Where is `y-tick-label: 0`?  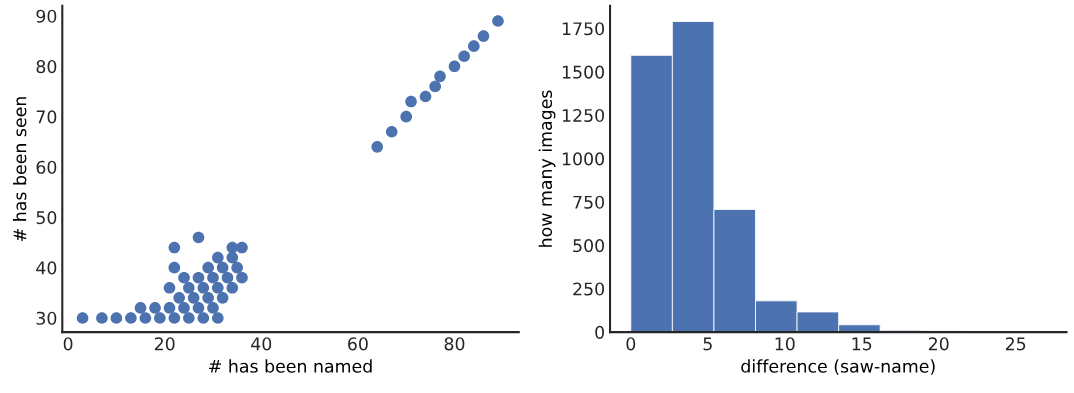
y-tick-label: 0 is located at coordinates (600, 332).